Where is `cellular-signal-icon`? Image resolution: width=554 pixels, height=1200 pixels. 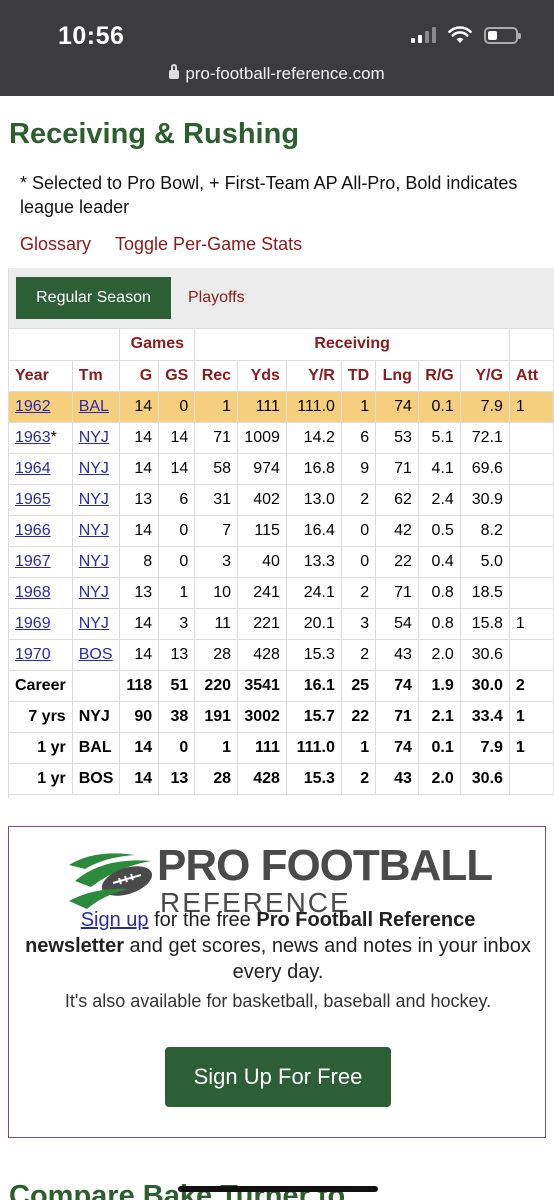 cellular-signal-icon is located at coordinates (423, 35).